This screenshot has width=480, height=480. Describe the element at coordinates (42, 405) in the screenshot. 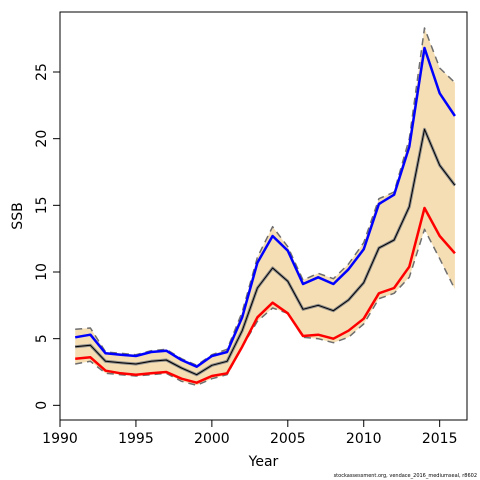

I see `y-tick-label: 0` at that location.